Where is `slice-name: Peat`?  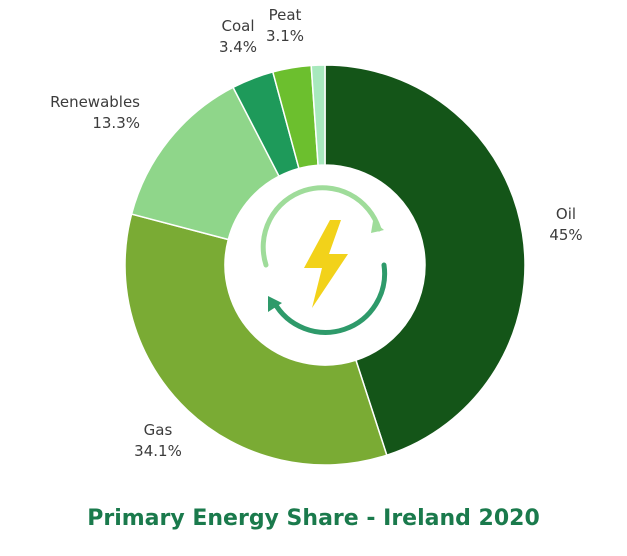
slice-name: Peat is located at coordinates (285, 15).